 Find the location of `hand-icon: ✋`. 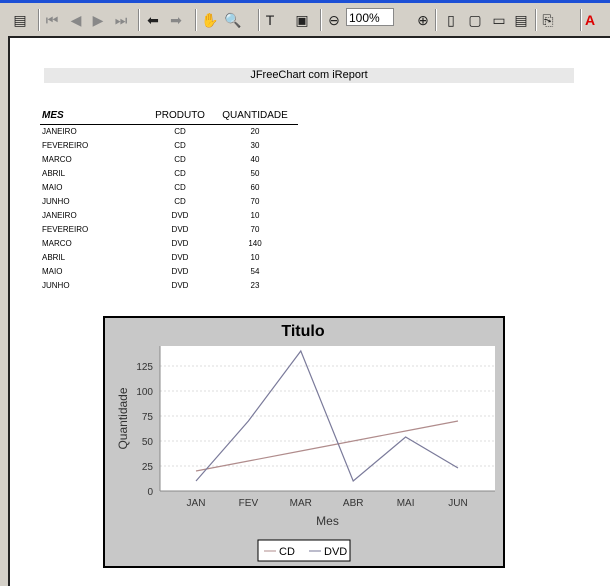

hand-icon: ✋ is located at coordinates (210, 20).